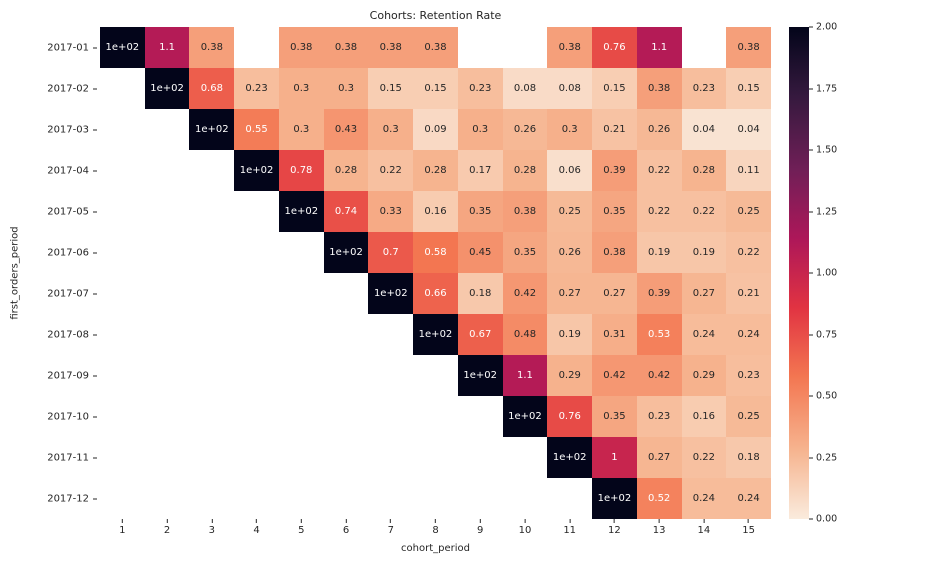 Image resolution: width=942 pixels, height=565 pixels. What do you see at coordinates (212, 88) in the screenshot?
I see `heatmap-cell: 0.68` at bounding box center [212, 88].